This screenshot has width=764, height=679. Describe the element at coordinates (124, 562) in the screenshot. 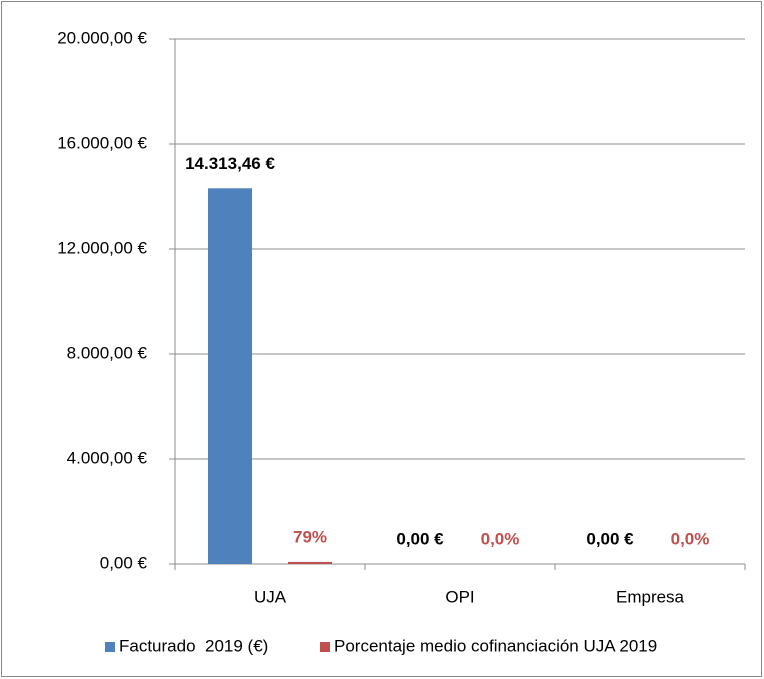

I see `y-tick-label: 0,00 €` at that location.